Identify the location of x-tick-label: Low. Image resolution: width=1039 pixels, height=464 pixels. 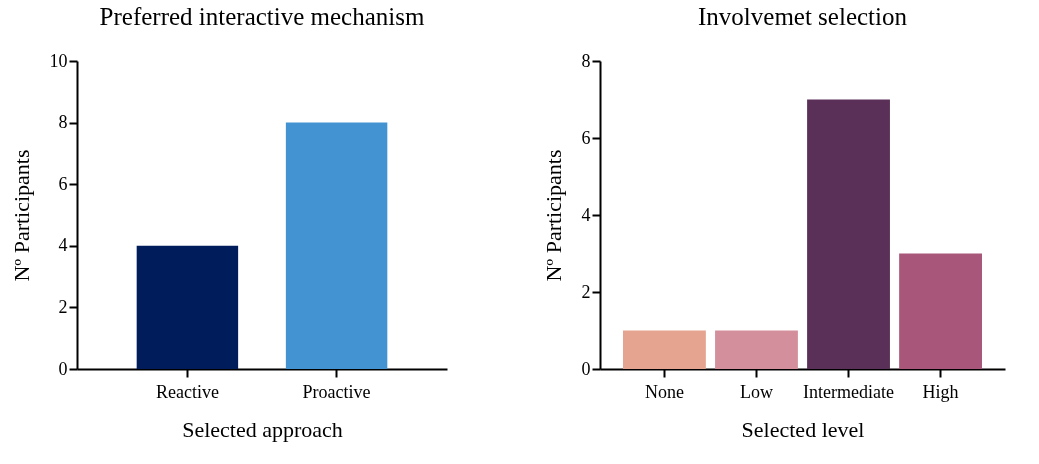
(756, 391).